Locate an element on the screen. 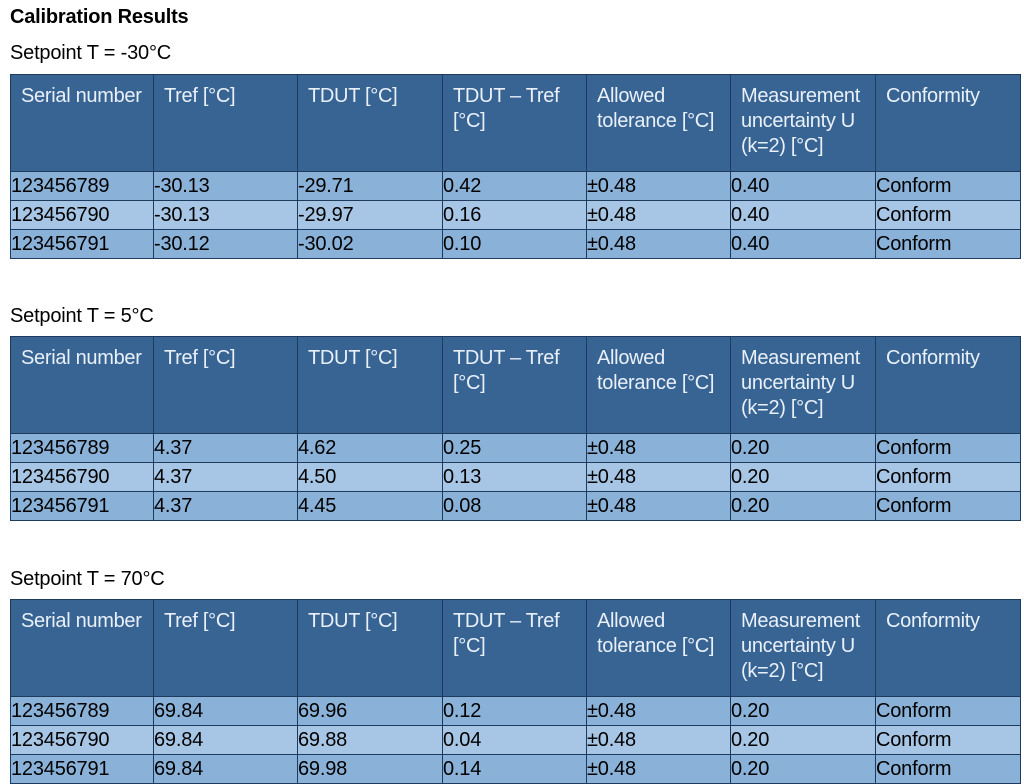  setpoint-title-minus30: Setpoint T = -30°C is located at coordinates (90, 53).